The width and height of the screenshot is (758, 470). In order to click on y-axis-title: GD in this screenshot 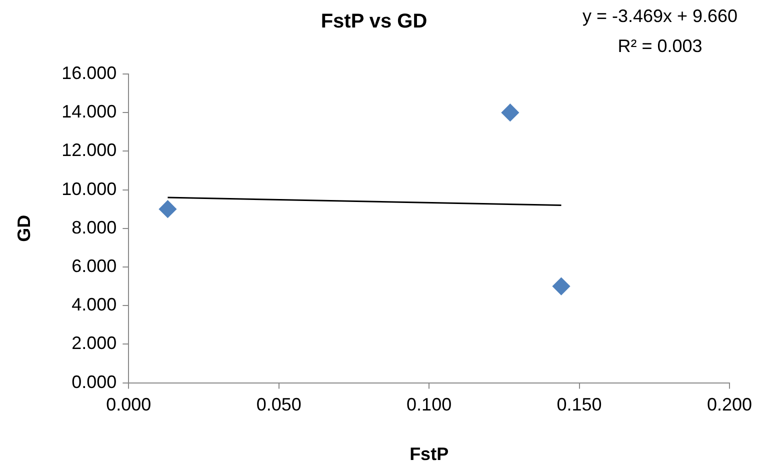, I will do `click(24, 228)`.